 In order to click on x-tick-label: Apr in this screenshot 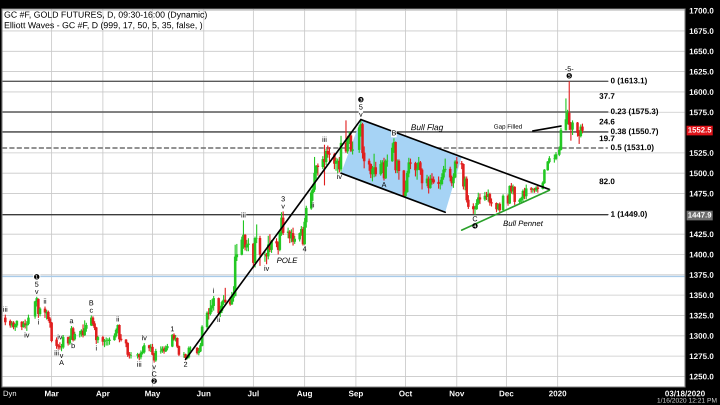, I will do `click(103, 394)`.